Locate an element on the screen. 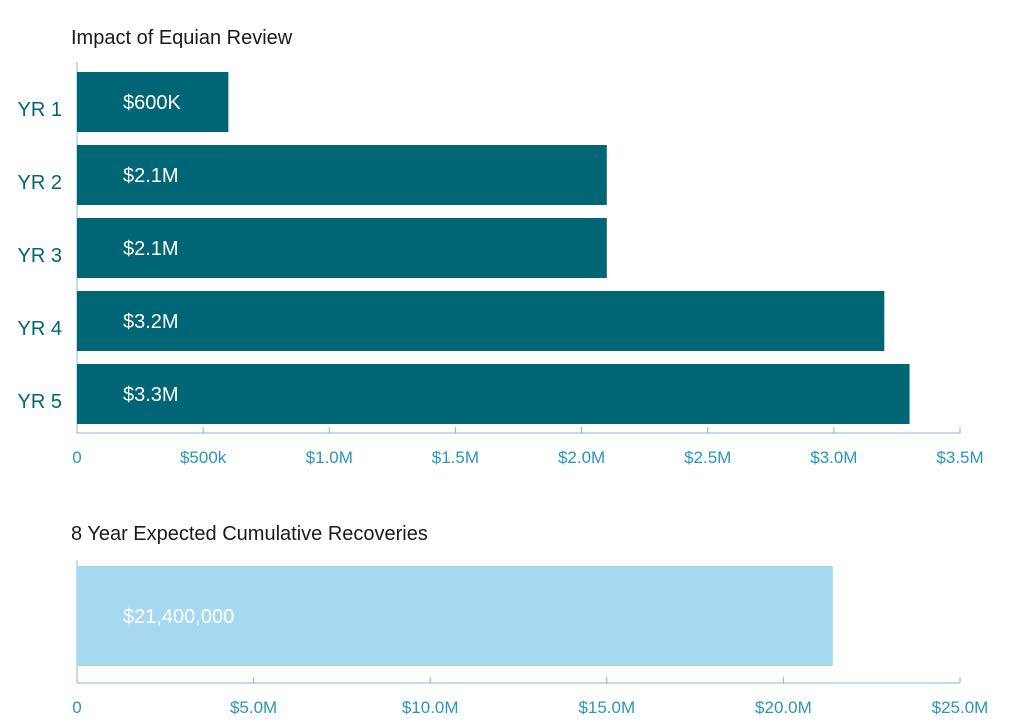 This screenshot has width=1024, height=723. chart1-x-tick-label: $3.5M is located at coordinates (959, 457).